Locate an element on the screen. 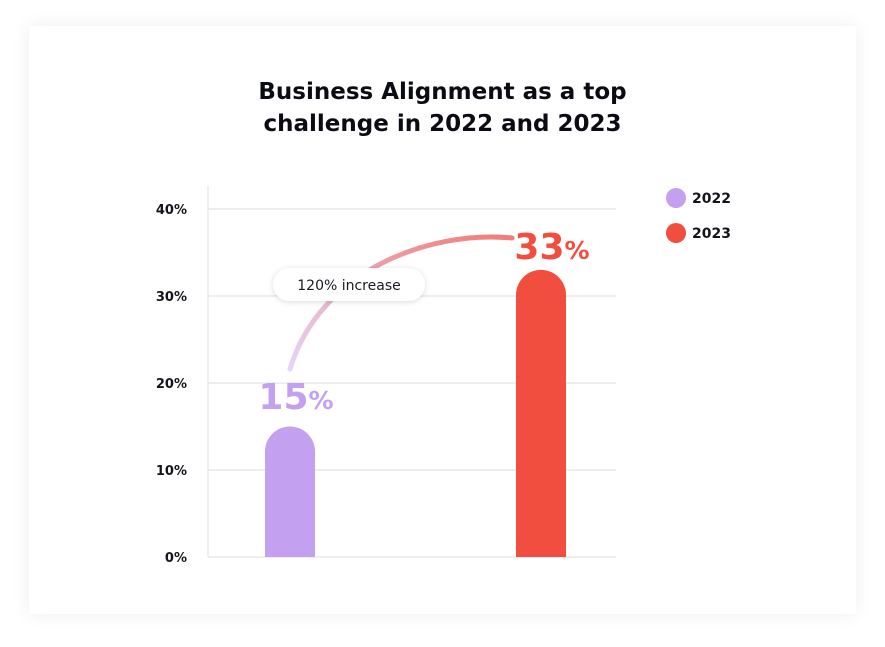  legend-swatch-2022 is located at coordinates (676, 198).